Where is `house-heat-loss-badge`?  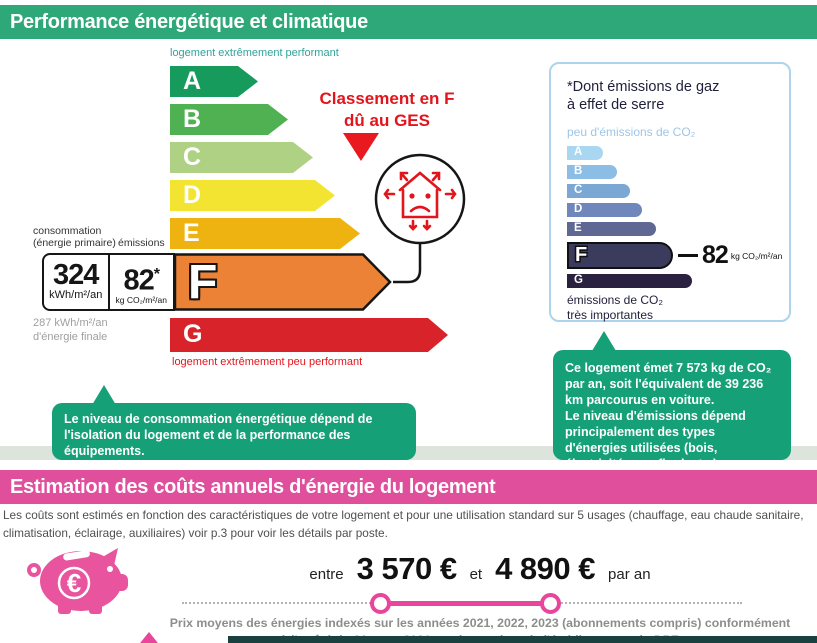
house-heat-loss-badge is located at coordinates (420, 218).